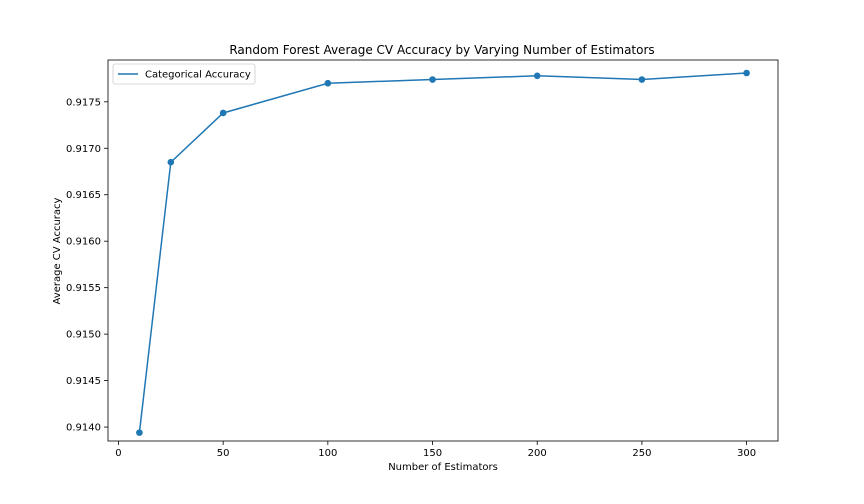 The width and height of the screenshot is (864, 504). Describe the element at coordinates (83, 195) in the screenshot. I see `y-tick-label: 0.9165` at that location.